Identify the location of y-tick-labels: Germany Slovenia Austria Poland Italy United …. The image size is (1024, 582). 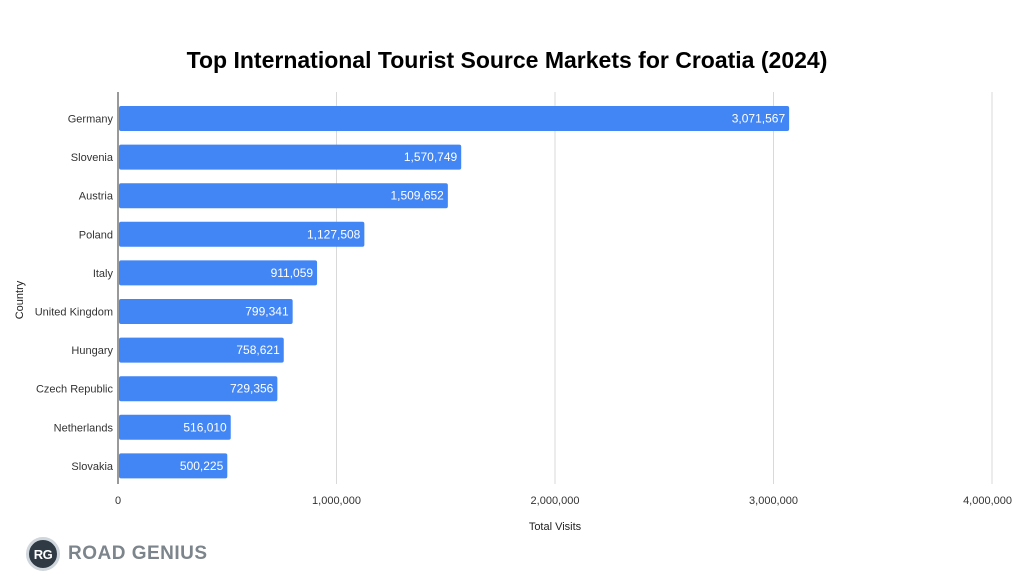
(74, 293).